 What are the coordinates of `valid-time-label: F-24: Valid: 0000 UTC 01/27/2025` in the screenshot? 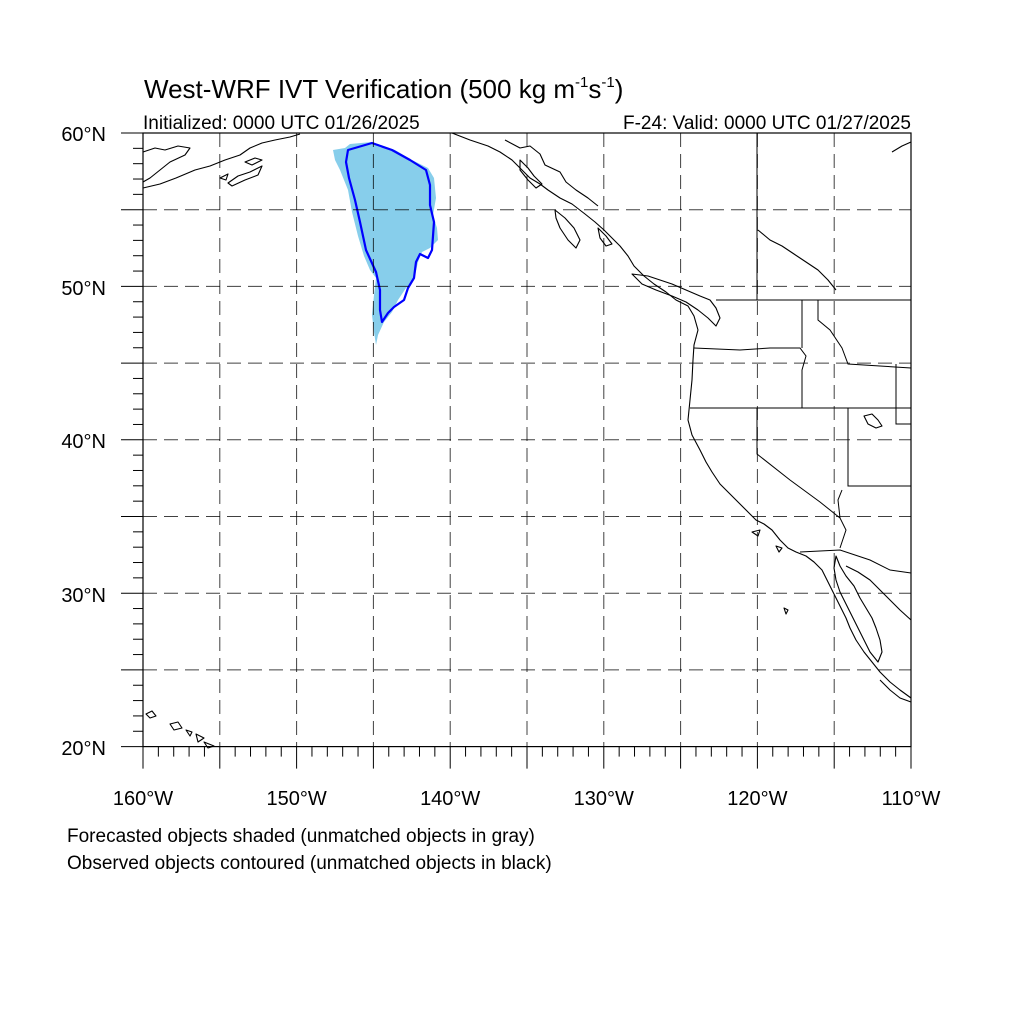 It's located at (767, 123).